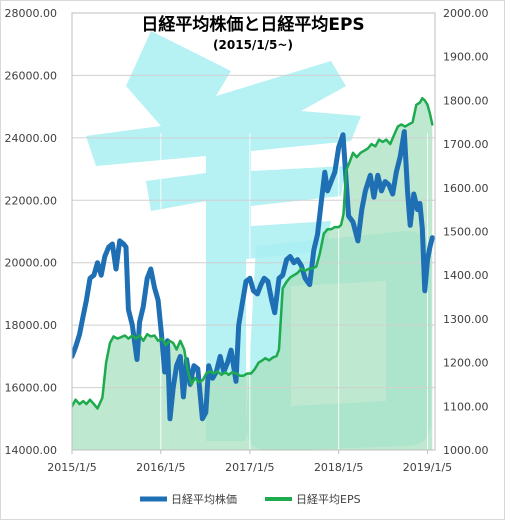 Image resolution: width=505 pixels, height=520 pixels. What do you see at coordinates (250, 499) in the screenshot?
I see `legend: 日経平均株価 日経平均EPS` at bounding box center [250, 499].